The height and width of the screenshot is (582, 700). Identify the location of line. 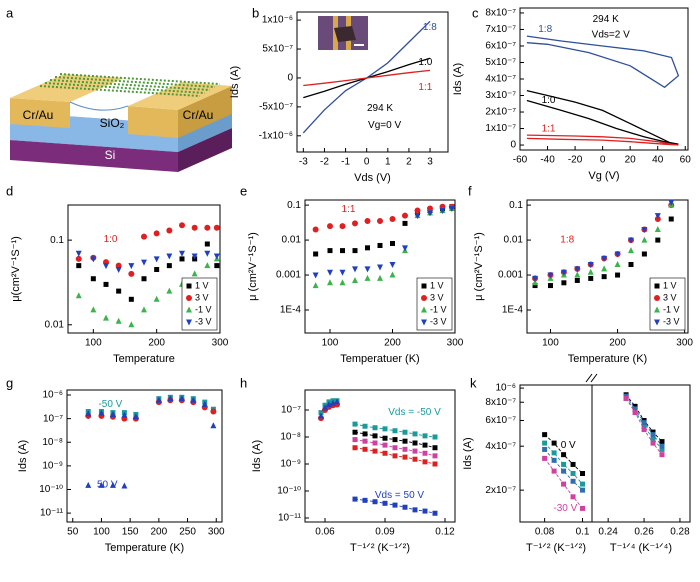
(602, 117).